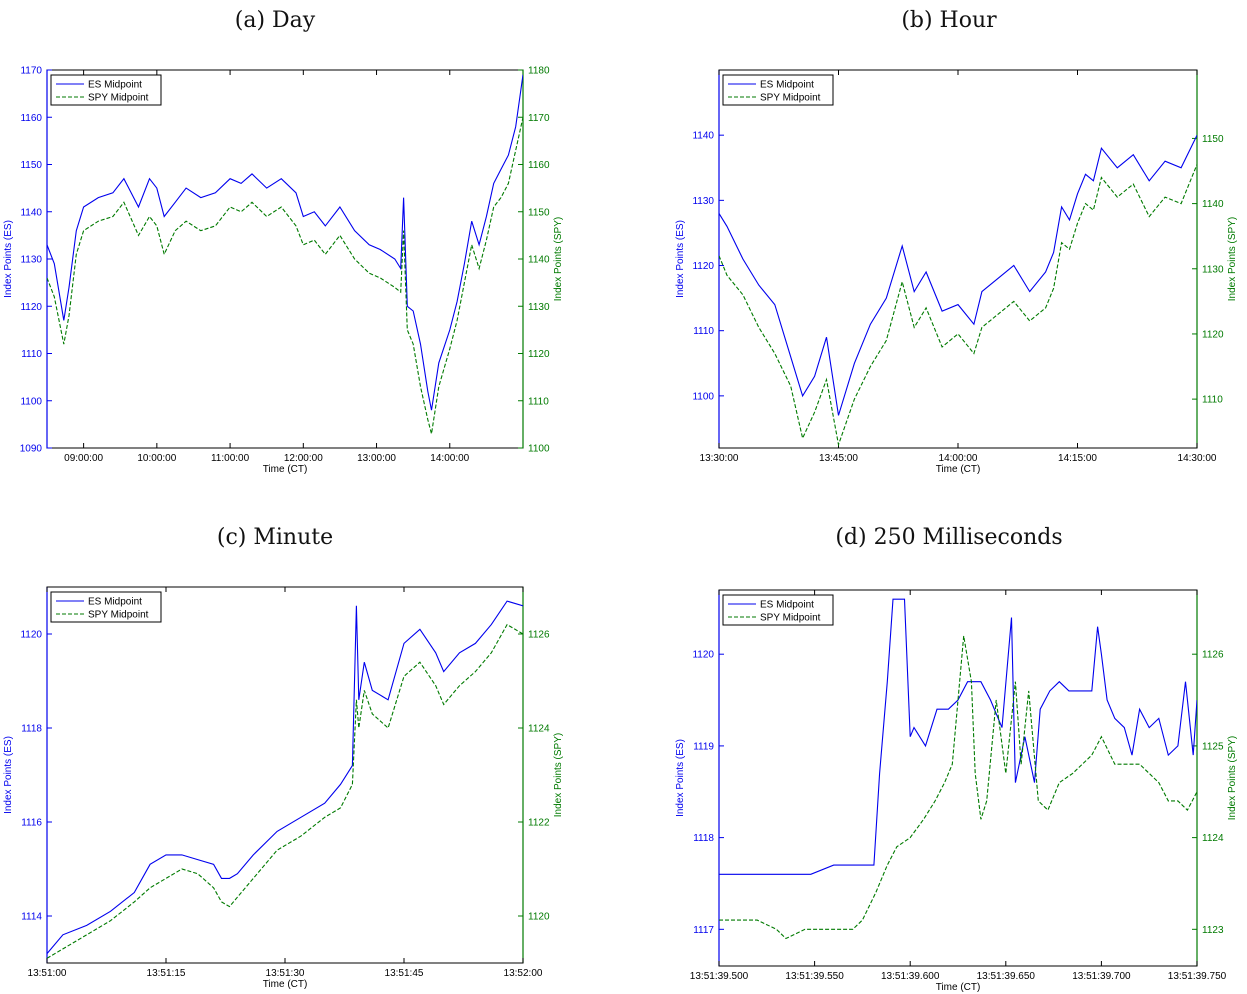 The height and width of the screenshot is (994, 1247). What do you see at coordinates (303, 458) in the screenshot?
I see `x-tick-label: 12:00:00` at bounding box center [303, 458].